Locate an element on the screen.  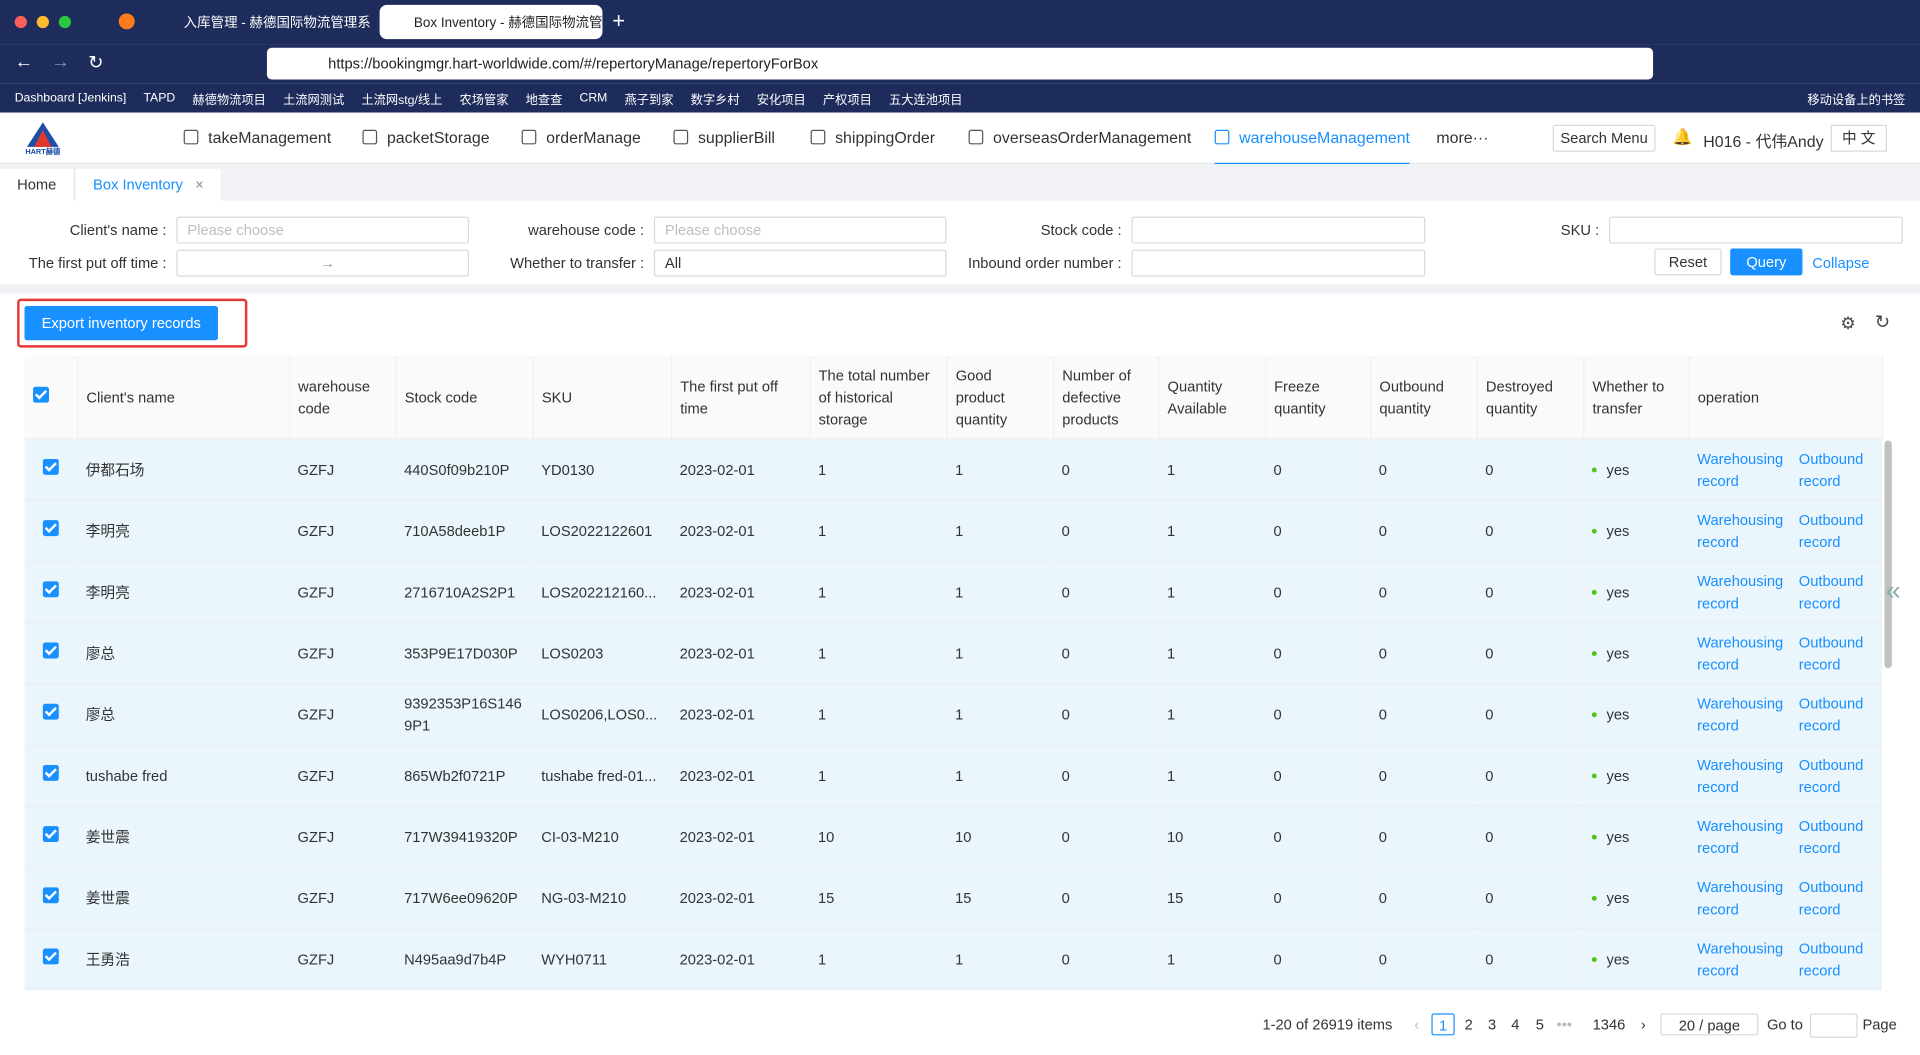
inbound-input is located at coordinates (1278, 263).